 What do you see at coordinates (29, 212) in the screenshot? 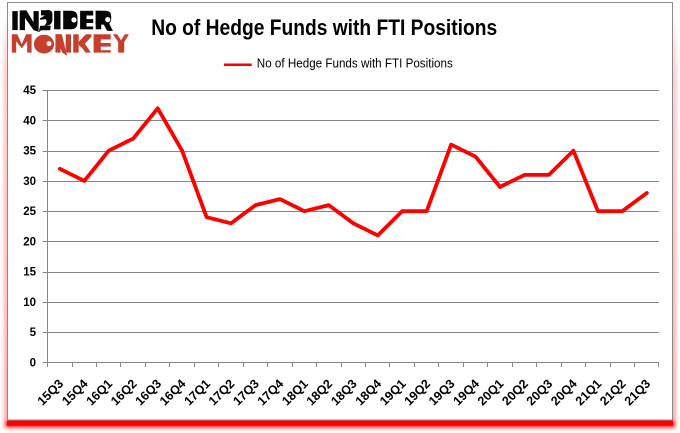
I see `svg-text: 25` at bounding box center [29, 212].